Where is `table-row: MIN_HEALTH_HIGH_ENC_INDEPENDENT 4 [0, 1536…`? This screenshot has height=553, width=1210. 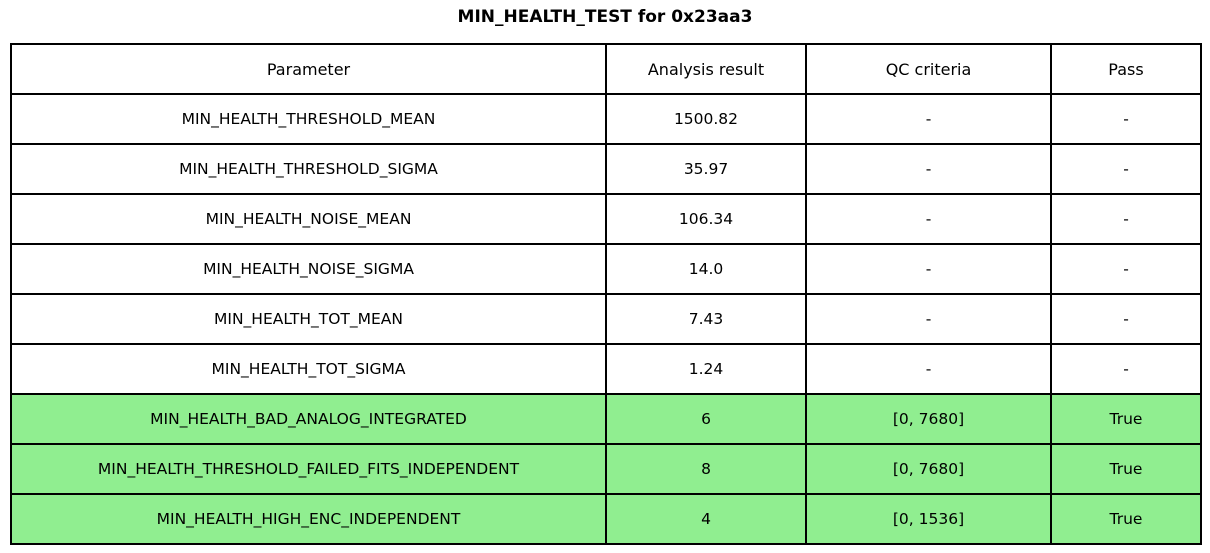 table-row: MIN_HEALTH_HIGH_ENC_INDEPENDENT 4 [0, 1536… is located at coordinates (606, 519).